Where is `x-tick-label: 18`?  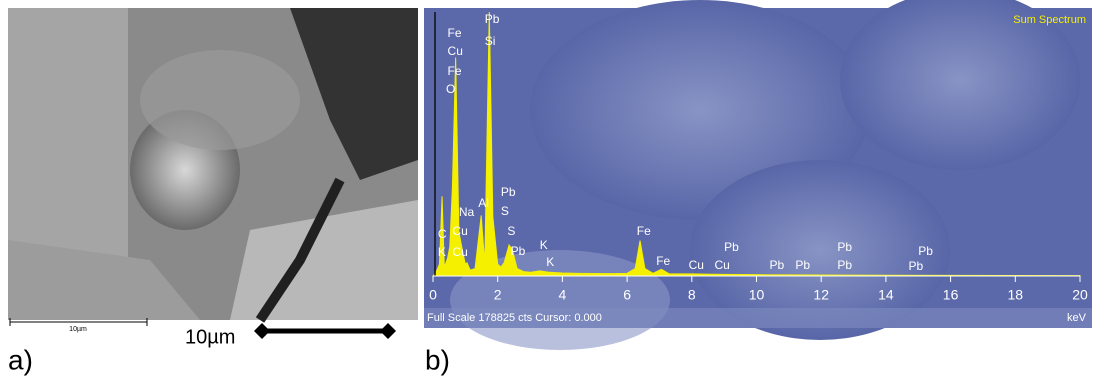
x-tick-label: 18 is located at coordinates (1016, 295).